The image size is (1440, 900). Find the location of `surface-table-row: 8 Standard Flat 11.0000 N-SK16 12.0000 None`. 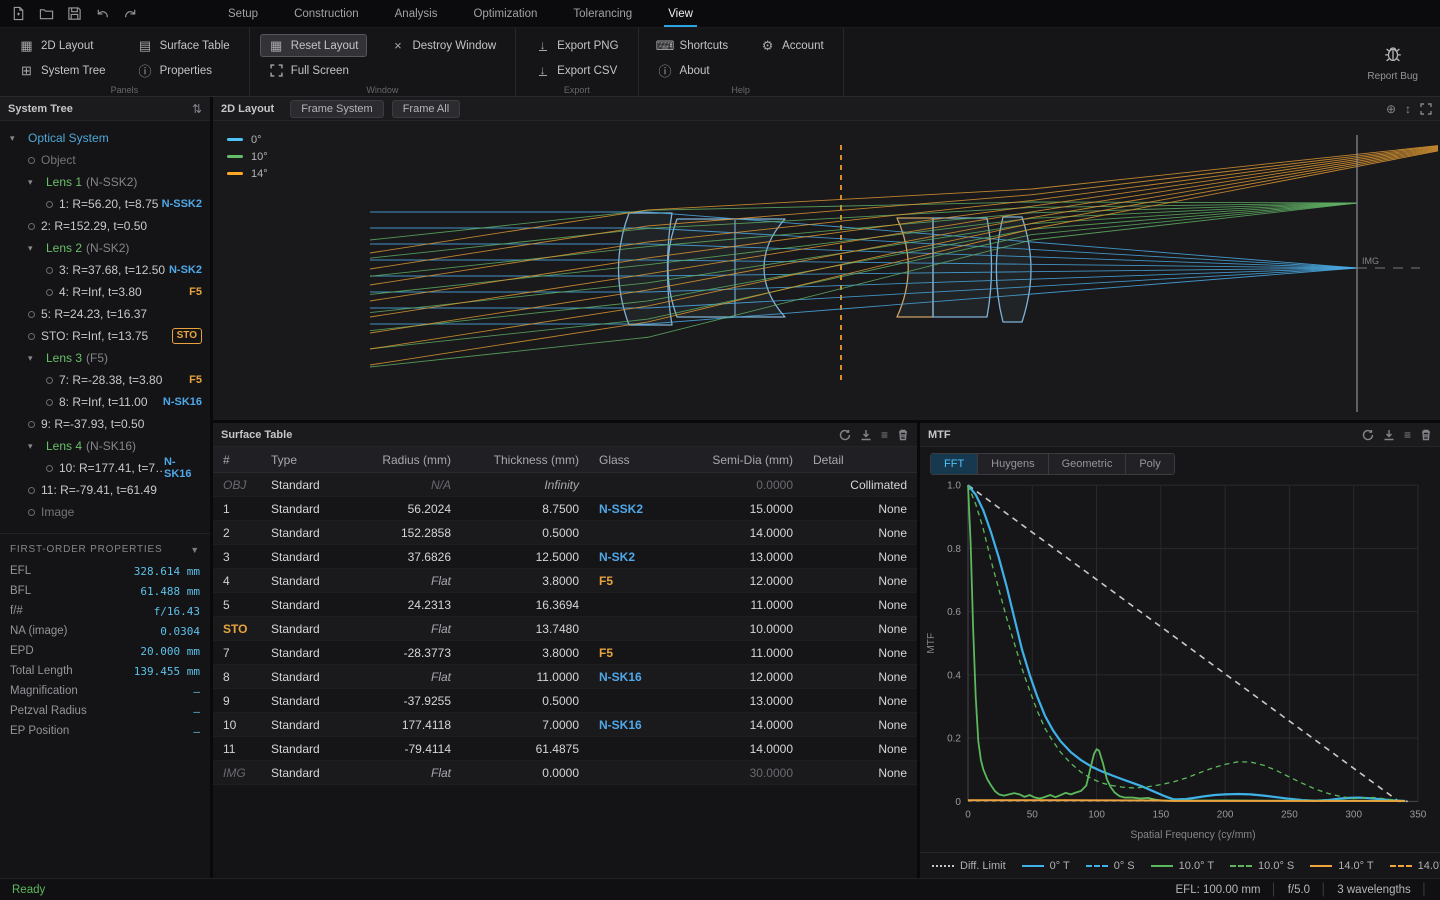

surface-table-row: 8 Standard Flat 11.0000 N-SK16 12.0000 None is located at coordinates (565, 677).